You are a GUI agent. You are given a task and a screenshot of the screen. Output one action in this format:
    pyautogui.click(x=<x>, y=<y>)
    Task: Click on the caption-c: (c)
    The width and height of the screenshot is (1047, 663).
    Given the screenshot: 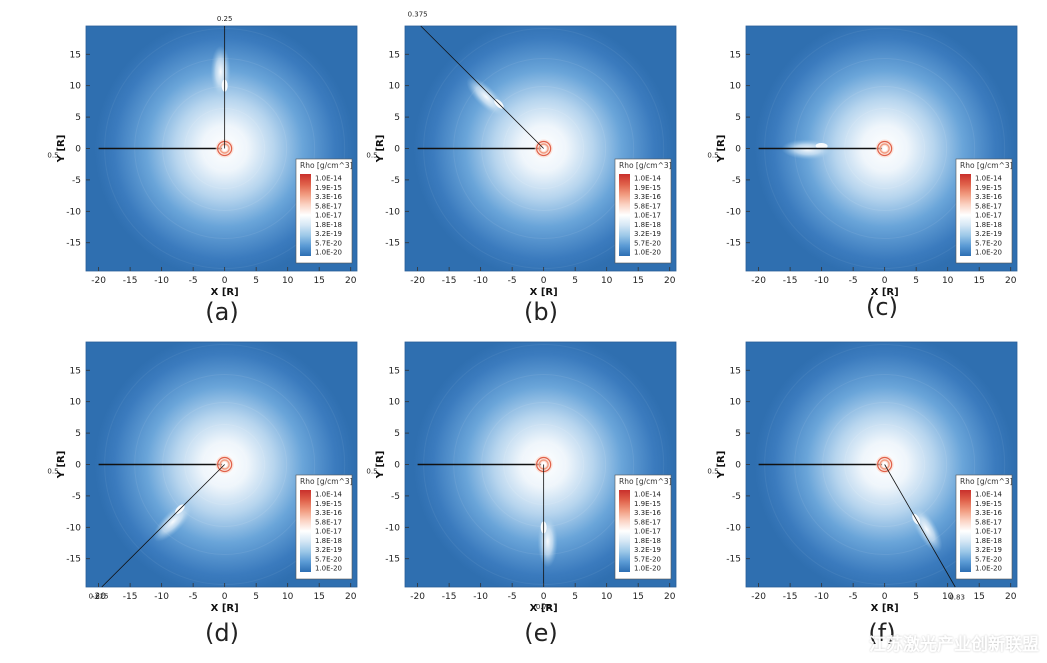 What is the action you would take?
    pyautogui.click(x=882, y=307)
    